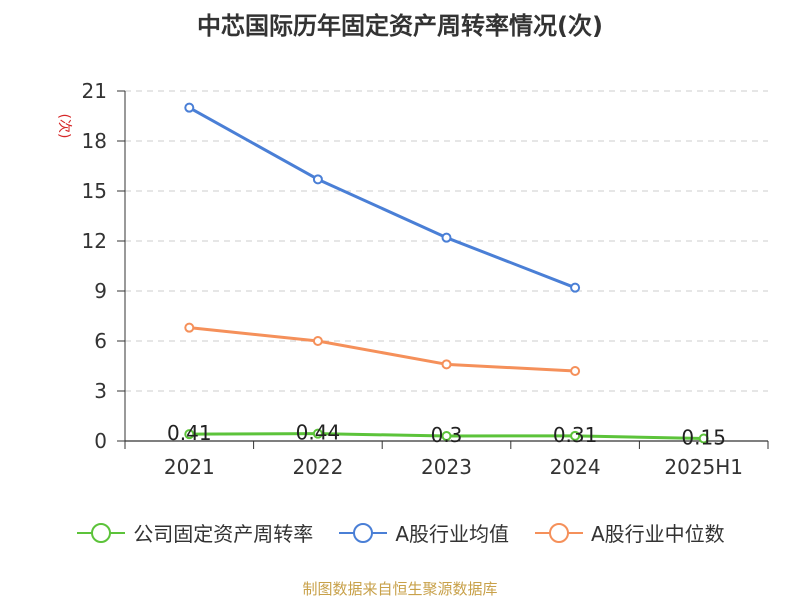 This screenshot has width=800, height=600. I want to click on y-axis-label: (次), so click(64, 126).